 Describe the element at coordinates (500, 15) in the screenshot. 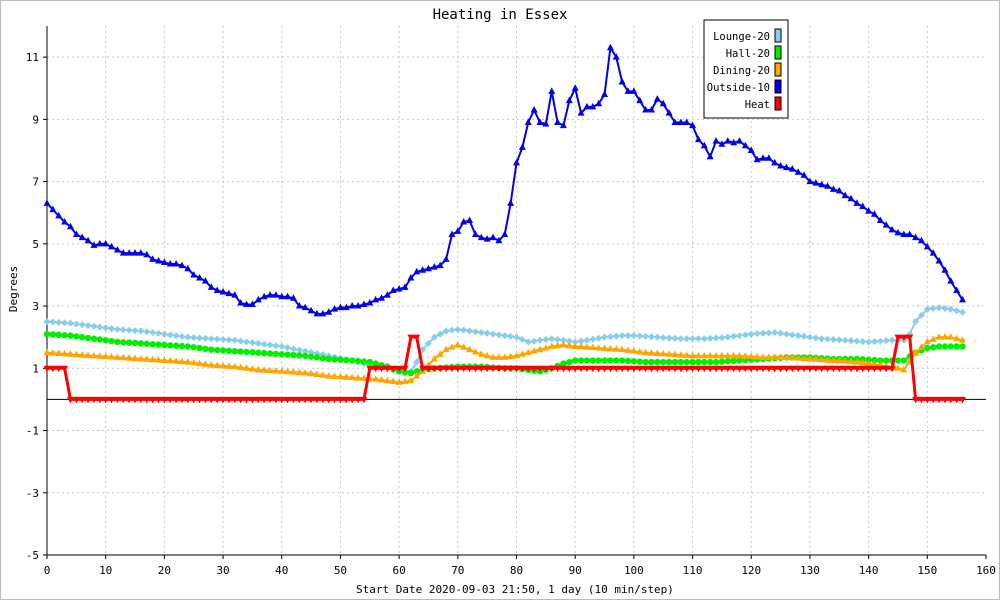

I see `chart-title: Heating in Essex` at that location.